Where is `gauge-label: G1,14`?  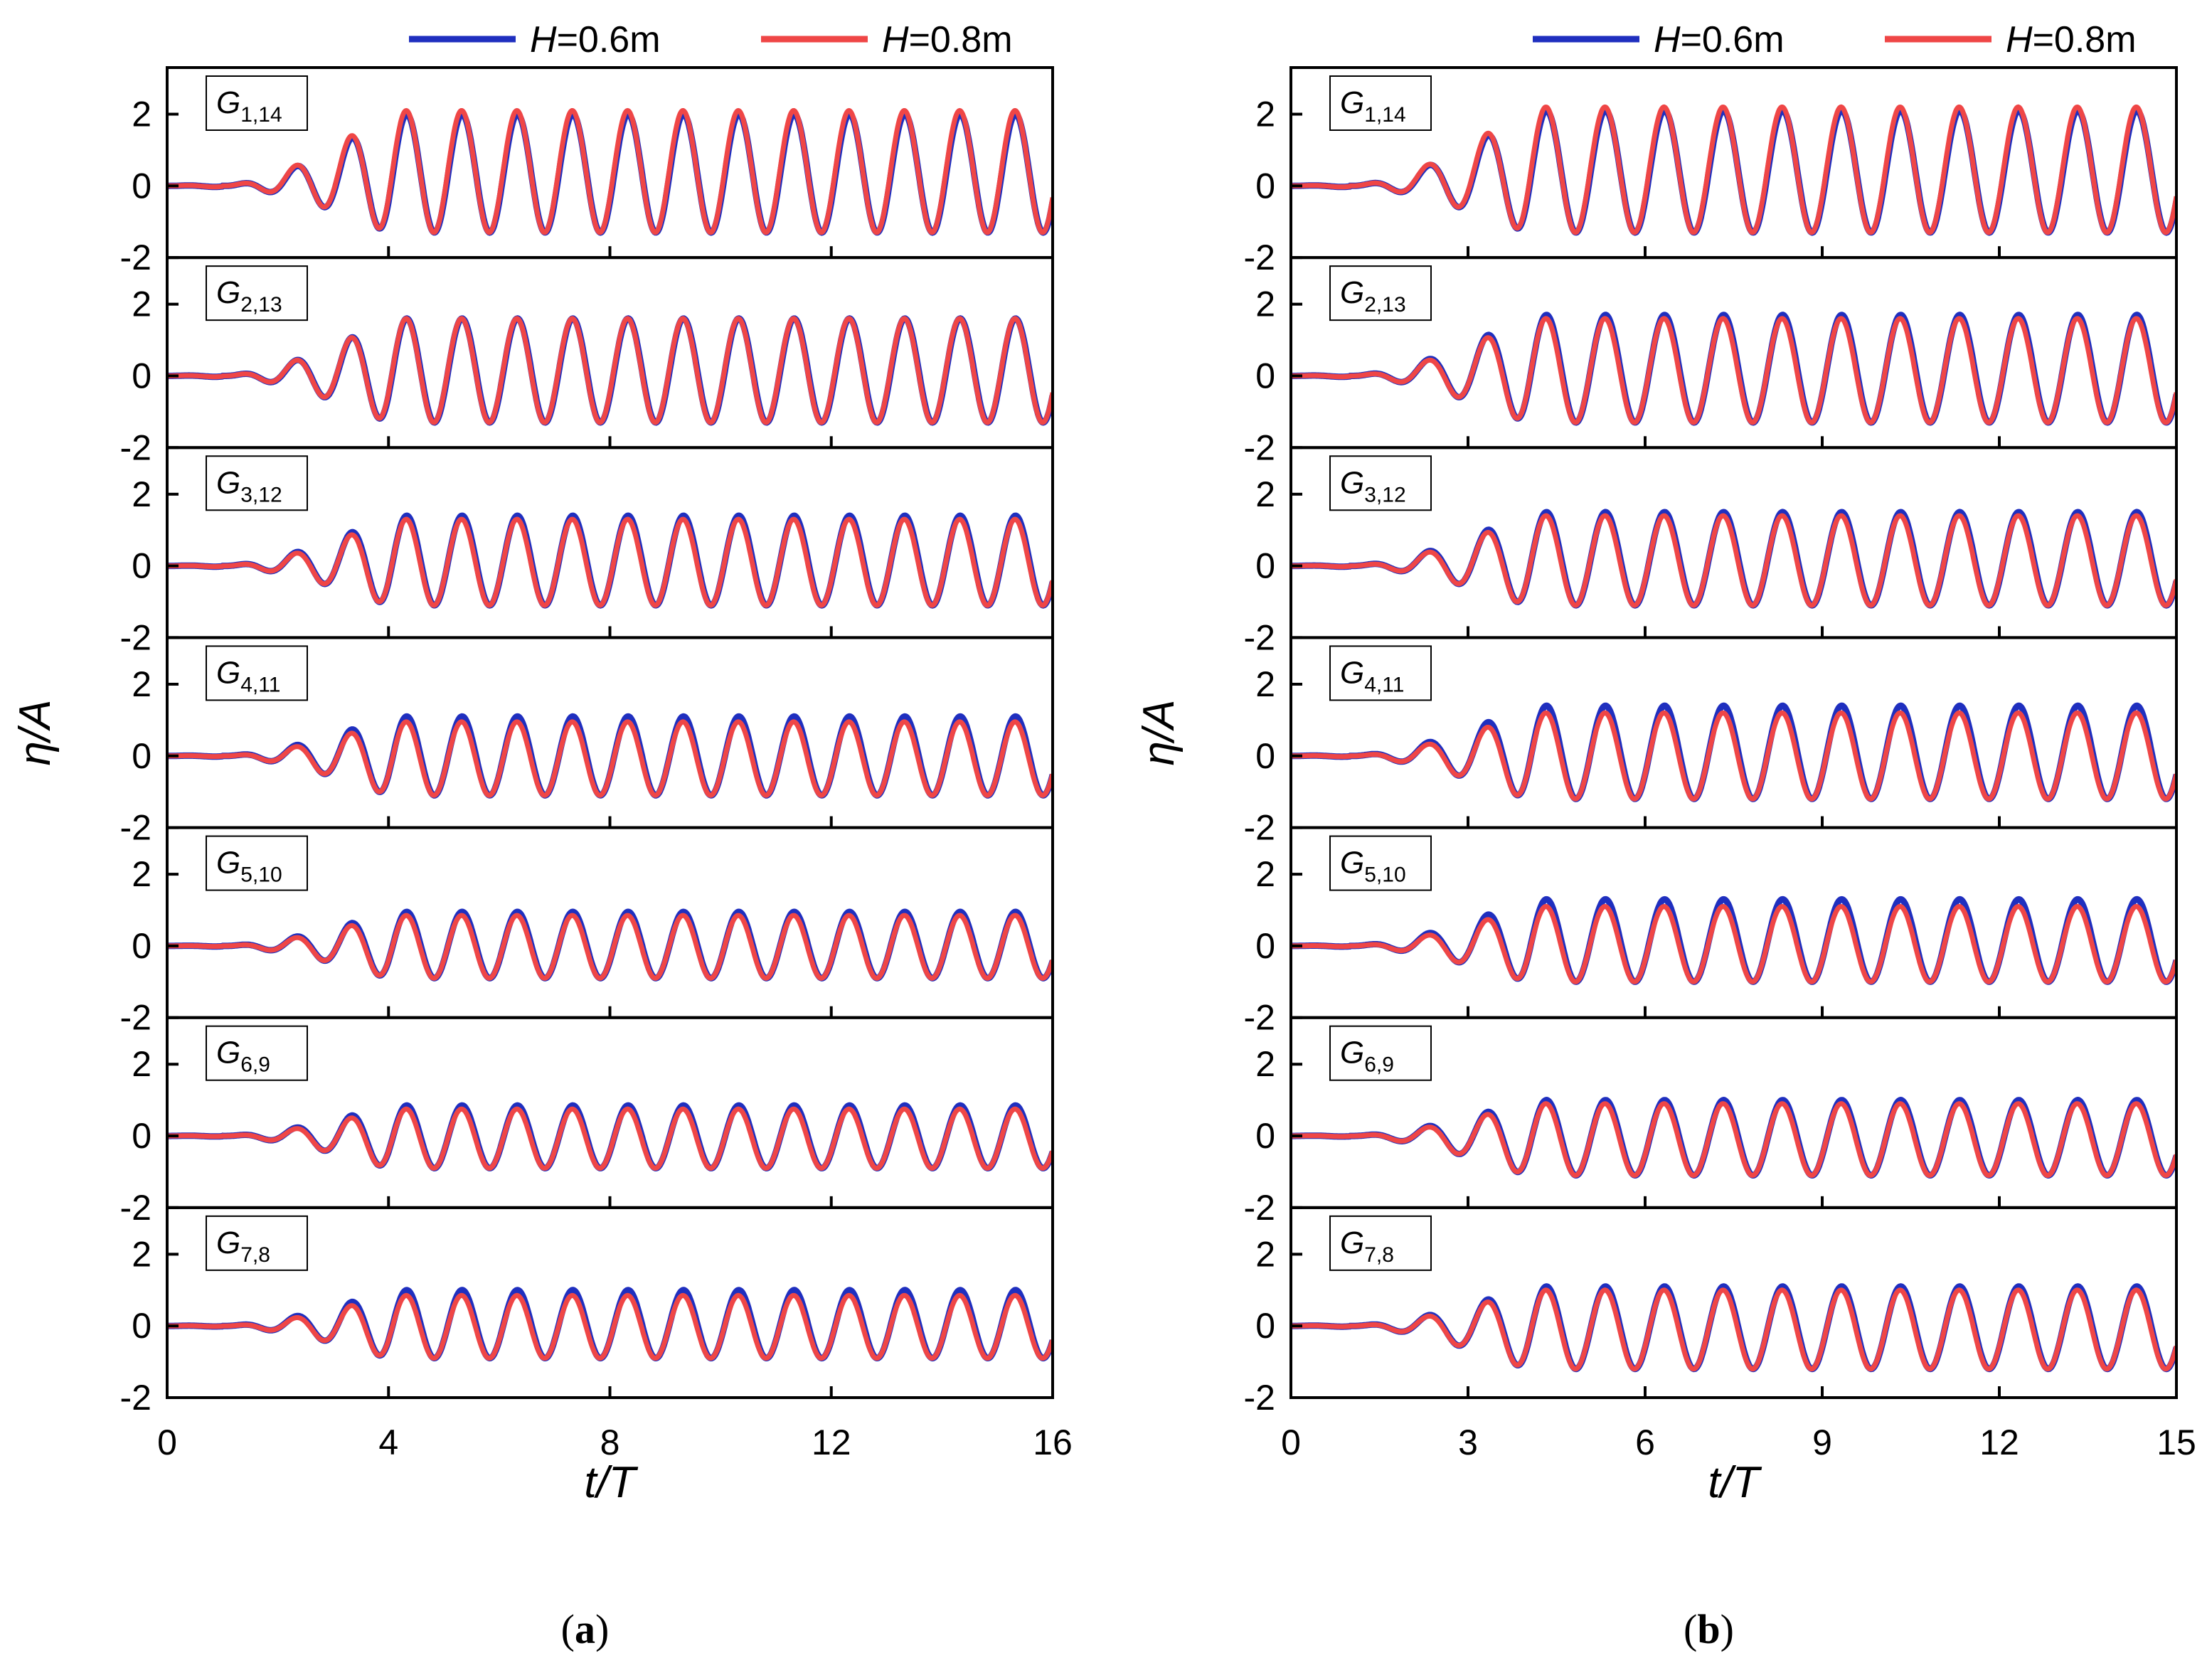 gauge-label: G1,14 is located at coordinates (1373, 106).